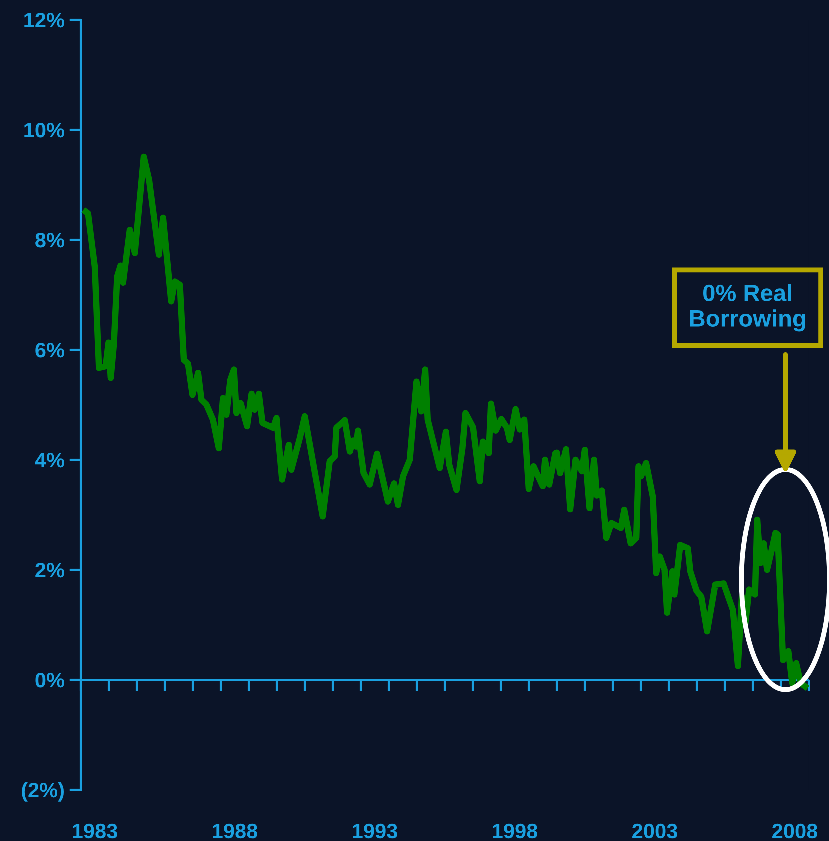 This screenshot has width=829, height=841. Describe the element at coordinates (795, 831) in the screenshot. I see `x-tick-label: 2008` at that location.